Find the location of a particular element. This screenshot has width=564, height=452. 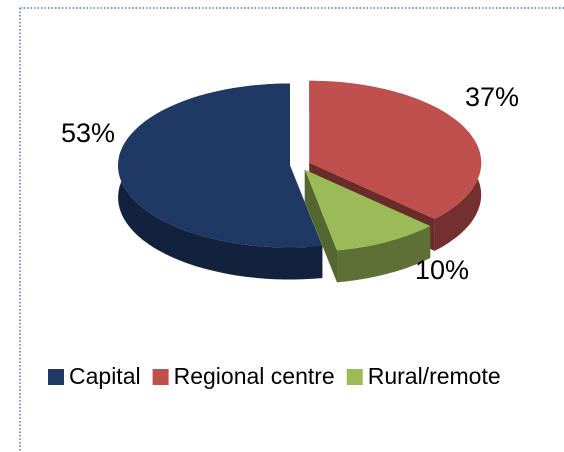

data-label: 53% is located at coordinates (88, 133).